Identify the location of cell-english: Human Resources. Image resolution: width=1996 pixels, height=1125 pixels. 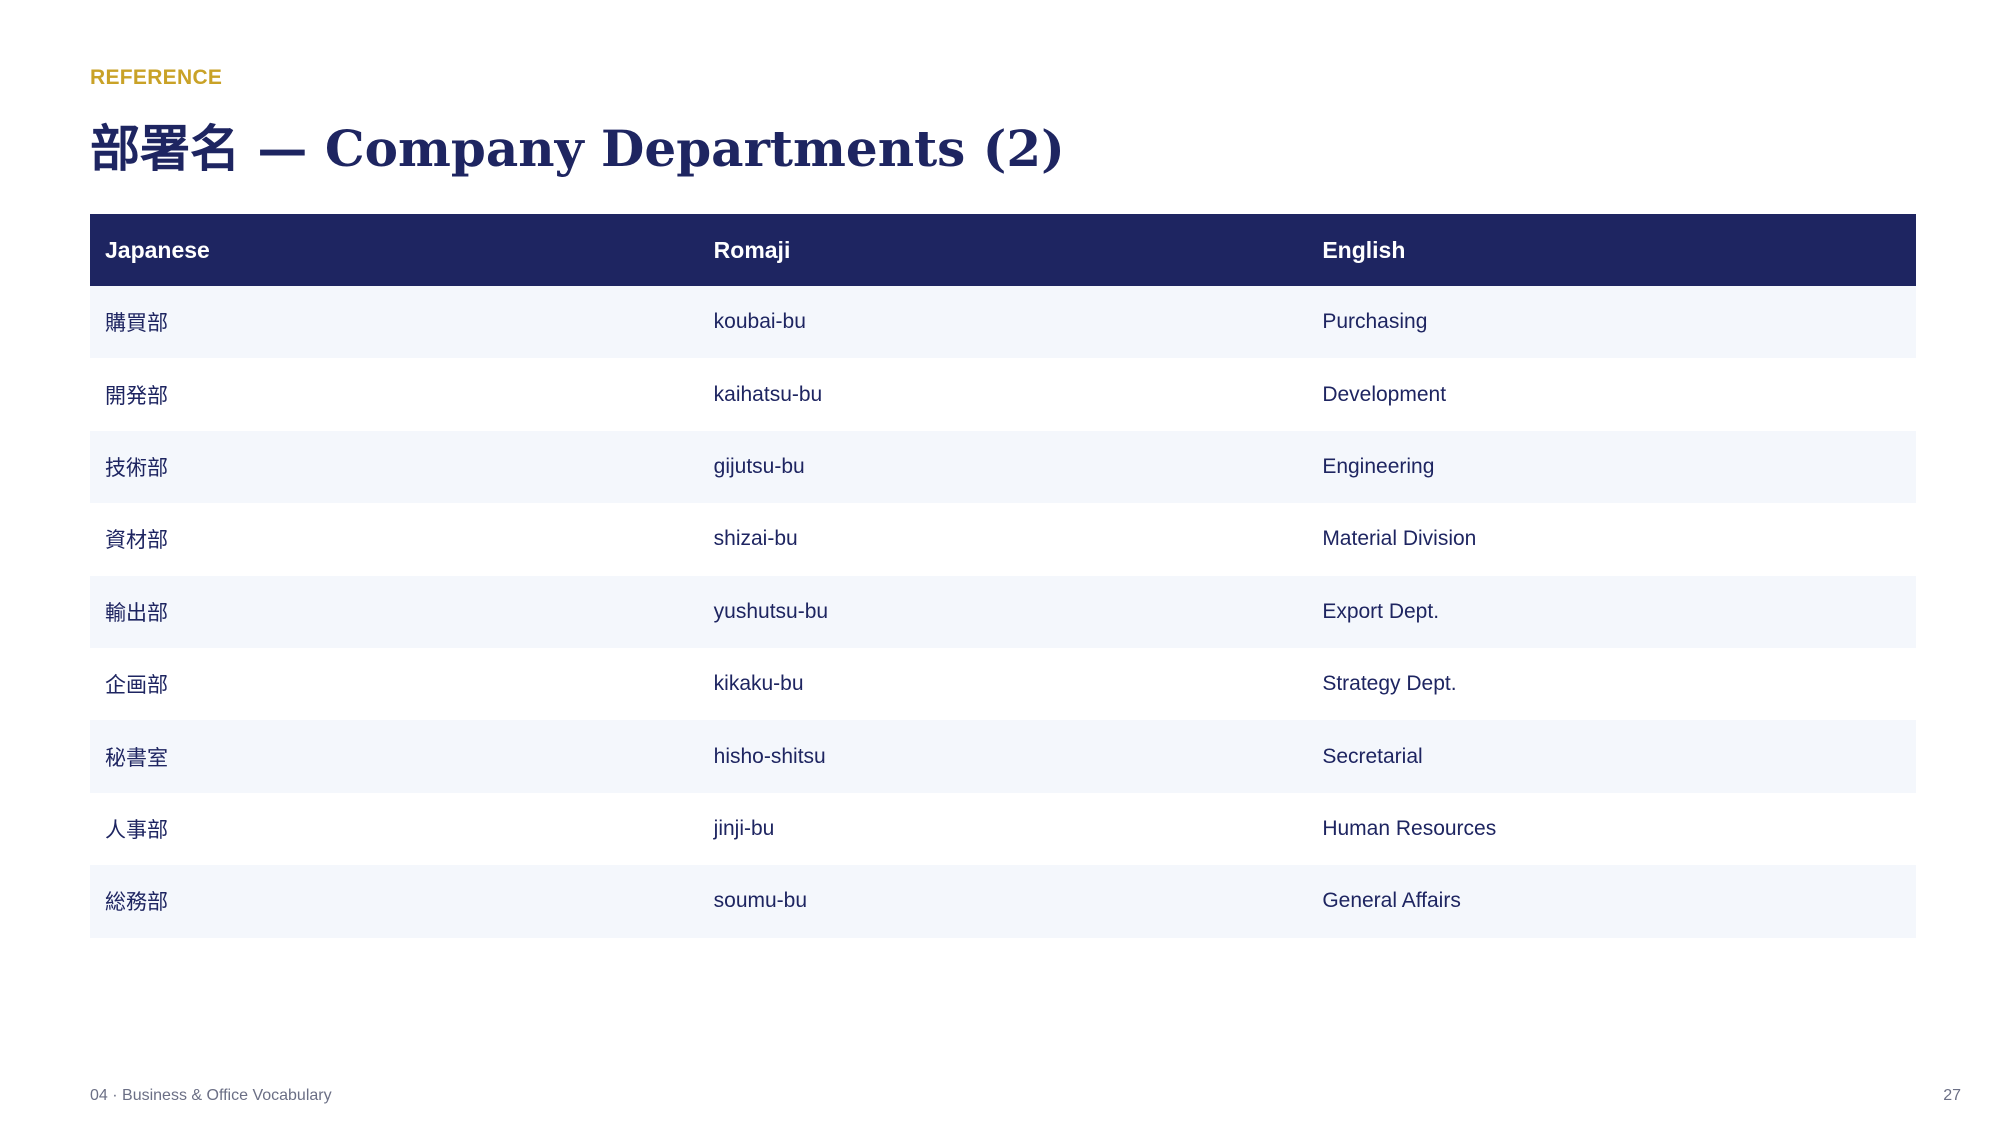
(1409, 828).